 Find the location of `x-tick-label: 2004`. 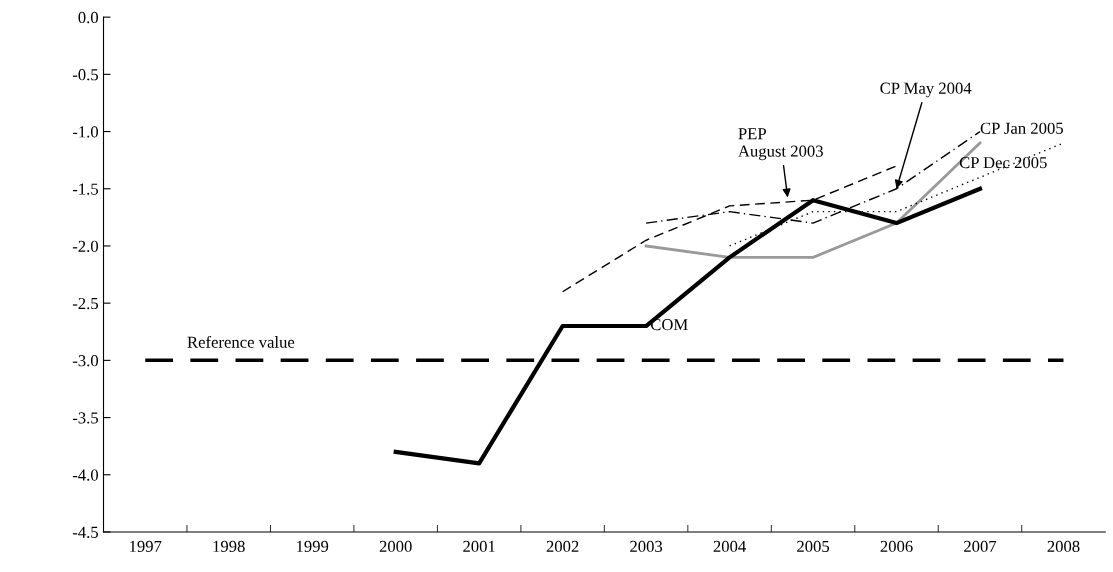

x-tick-label: 2004 is located at coordinates (729, 546).